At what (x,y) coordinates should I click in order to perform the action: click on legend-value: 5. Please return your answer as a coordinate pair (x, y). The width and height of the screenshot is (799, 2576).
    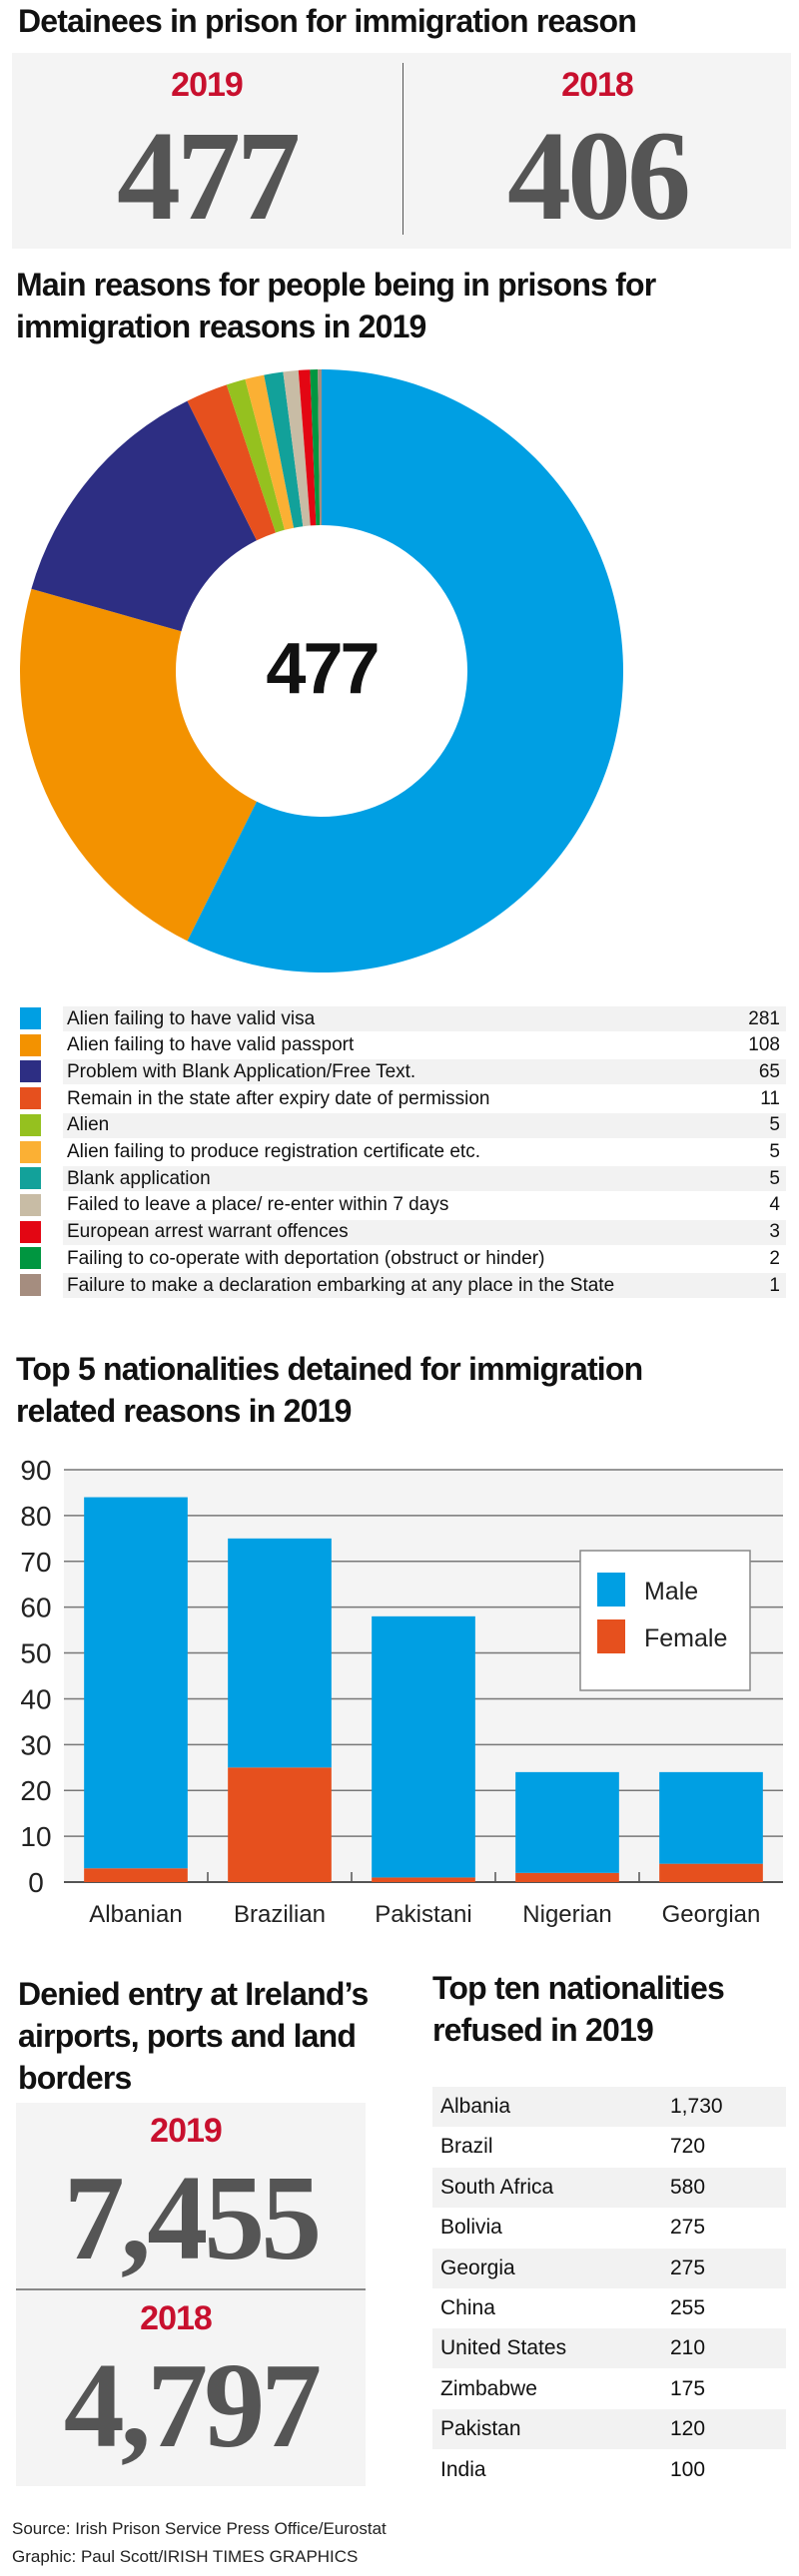
    Looking at the image, I should click on (775, 1151).